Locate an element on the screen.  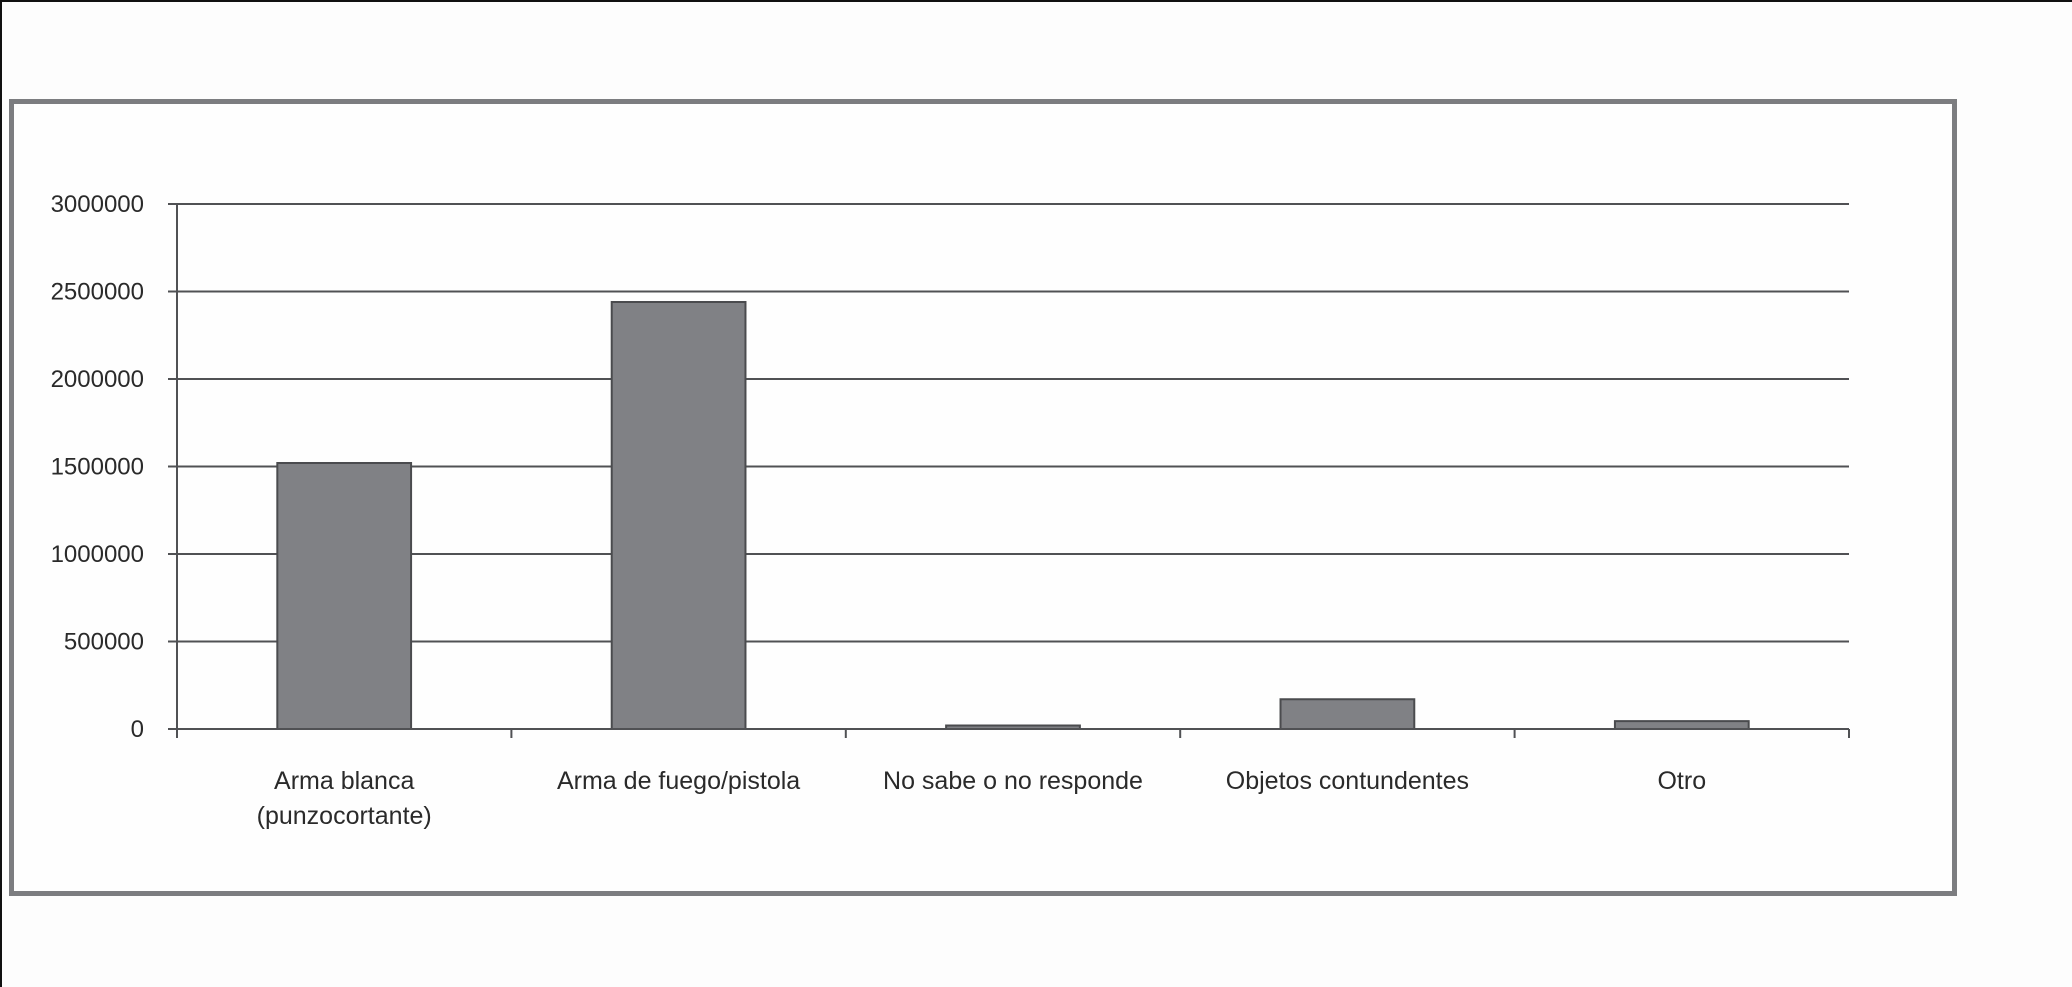
y-tick-label: 0 is located at coordinates (137, 729).